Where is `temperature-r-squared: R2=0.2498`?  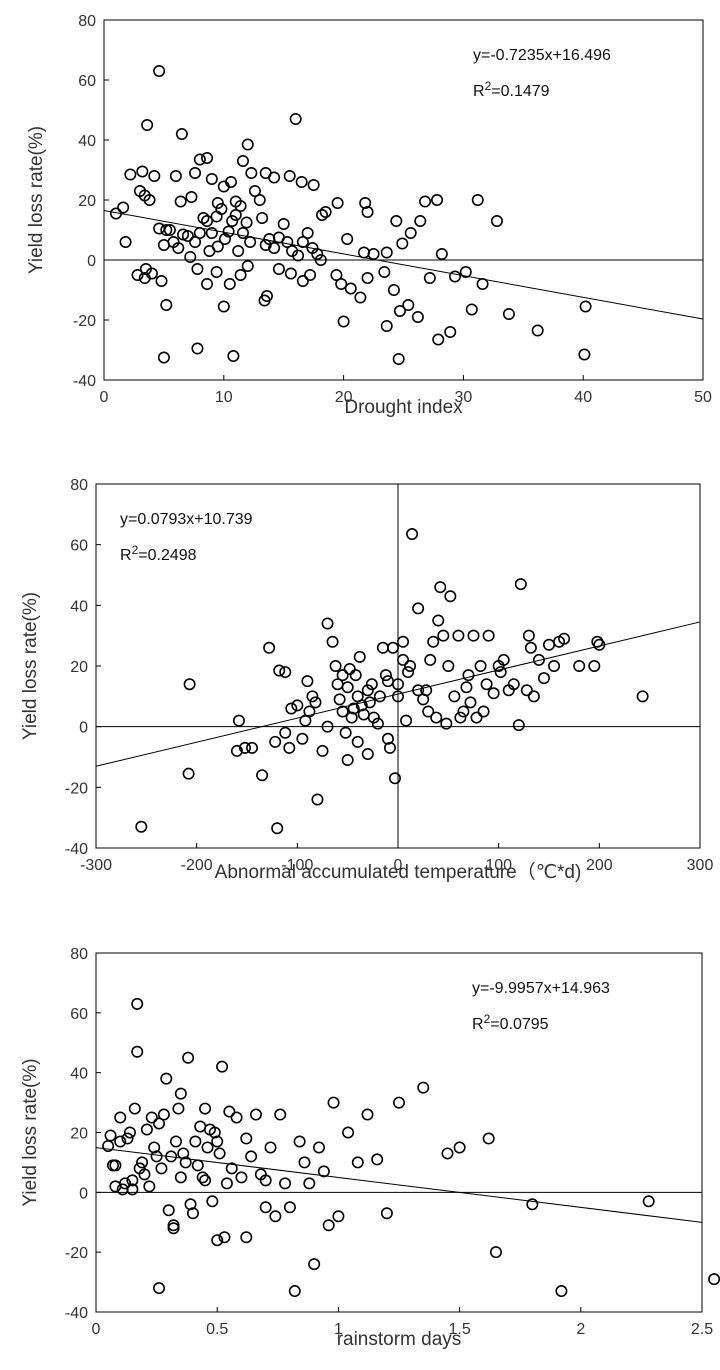
temperature-r-squared: R2=0.2498 is located at coordinates (158, 553).